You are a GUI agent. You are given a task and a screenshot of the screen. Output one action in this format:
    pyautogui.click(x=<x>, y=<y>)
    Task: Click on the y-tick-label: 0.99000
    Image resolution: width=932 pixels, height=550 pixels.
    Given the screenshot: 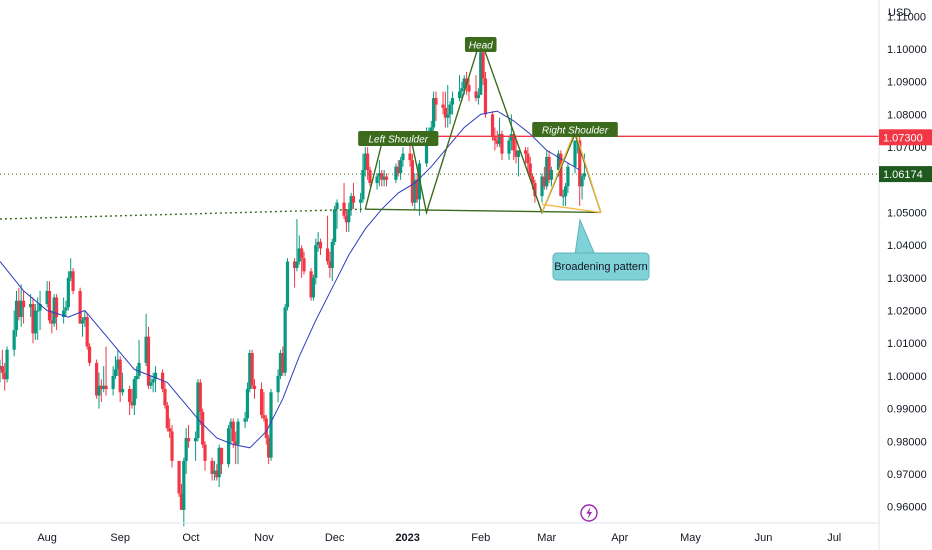 What is the action you would take?
    pyautogui.click(x=907, y=410)
    